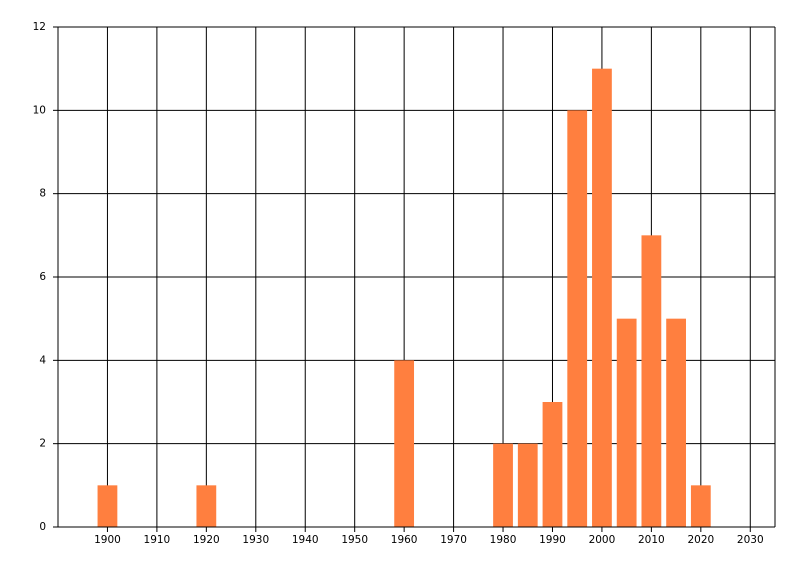  I want to click on x-tick-label: 1970, so click(453, 540).